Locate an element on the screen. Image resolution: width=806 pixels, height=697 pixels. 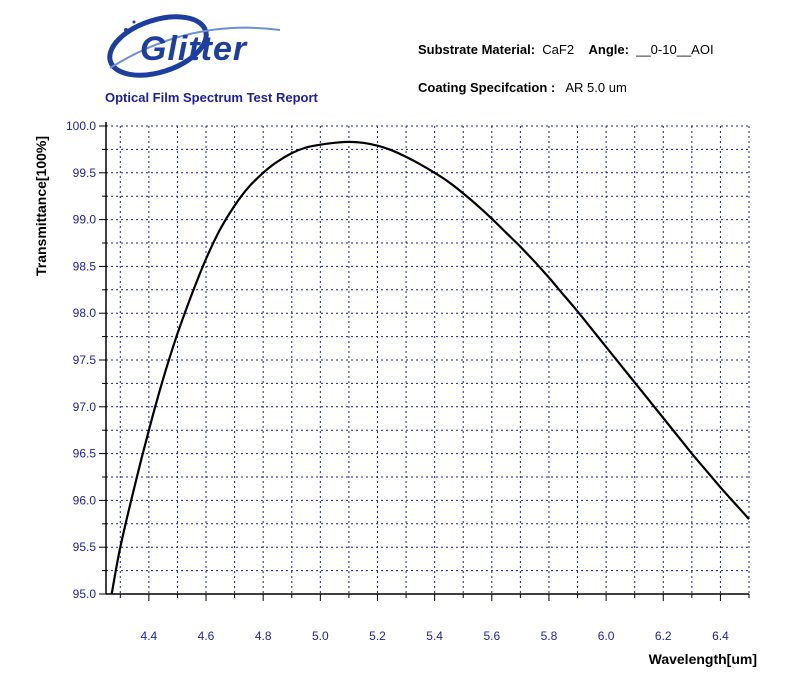
x-tick-label: 5.8 is located at coordinates (549, 636).